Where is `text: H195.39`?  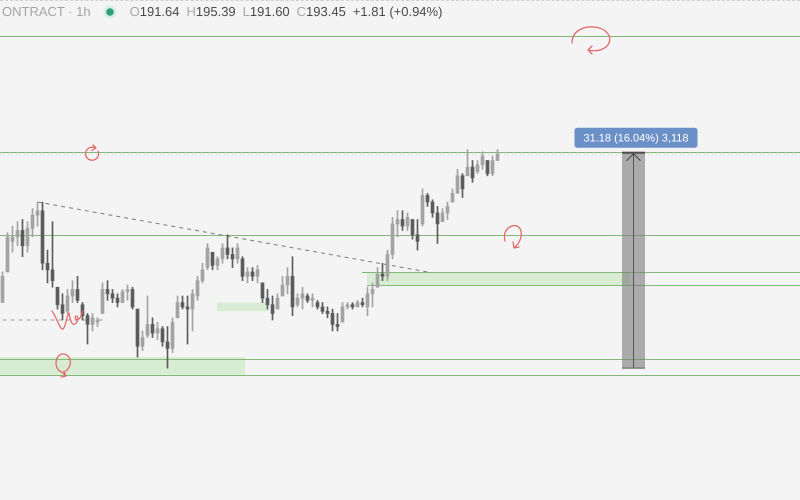 text: H195.39 is located at coordinates (211, 11).